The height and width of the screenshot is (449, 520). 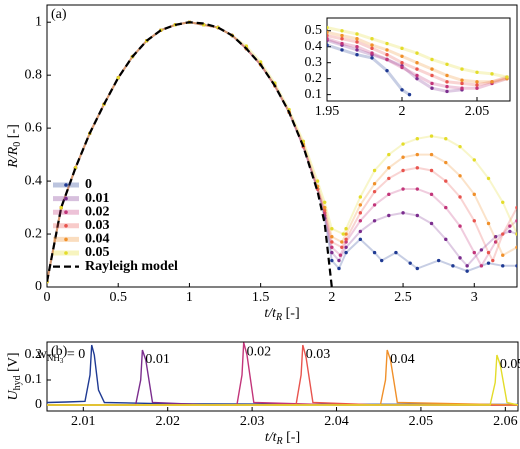 I want to click on x-tick-label: 3, so click(x=474, y=297).